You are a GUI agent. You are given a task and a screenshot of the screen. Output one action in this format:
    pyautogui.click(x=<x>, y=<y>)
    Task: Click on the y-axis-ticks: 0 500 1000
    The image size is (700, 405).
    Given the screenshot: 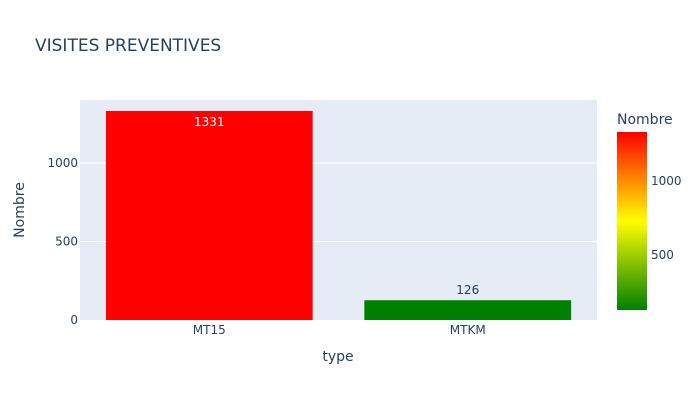 What is the action you would take?
    pyautogui.click(x=62, y=241)
    